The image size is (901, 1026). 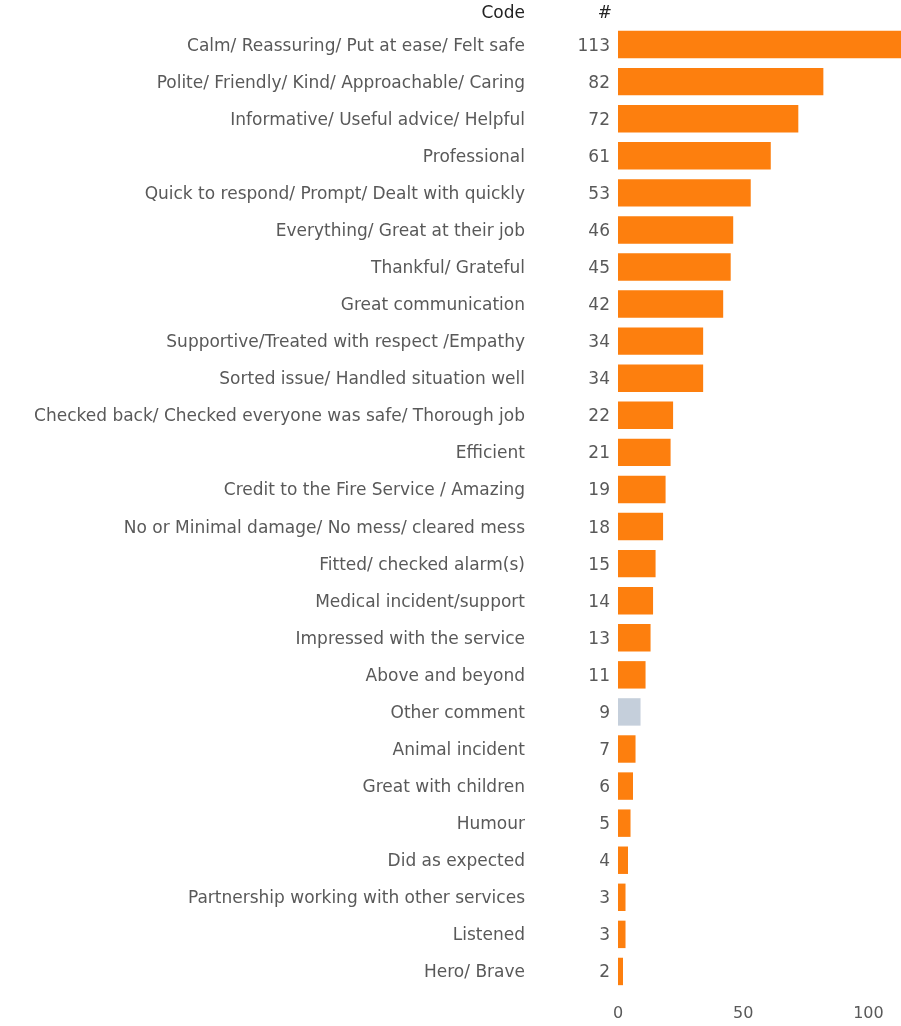 What do you see at coordinates (599, 526) in the screenshot?
I see `data-label: 18` at bounding box center [599, 526].